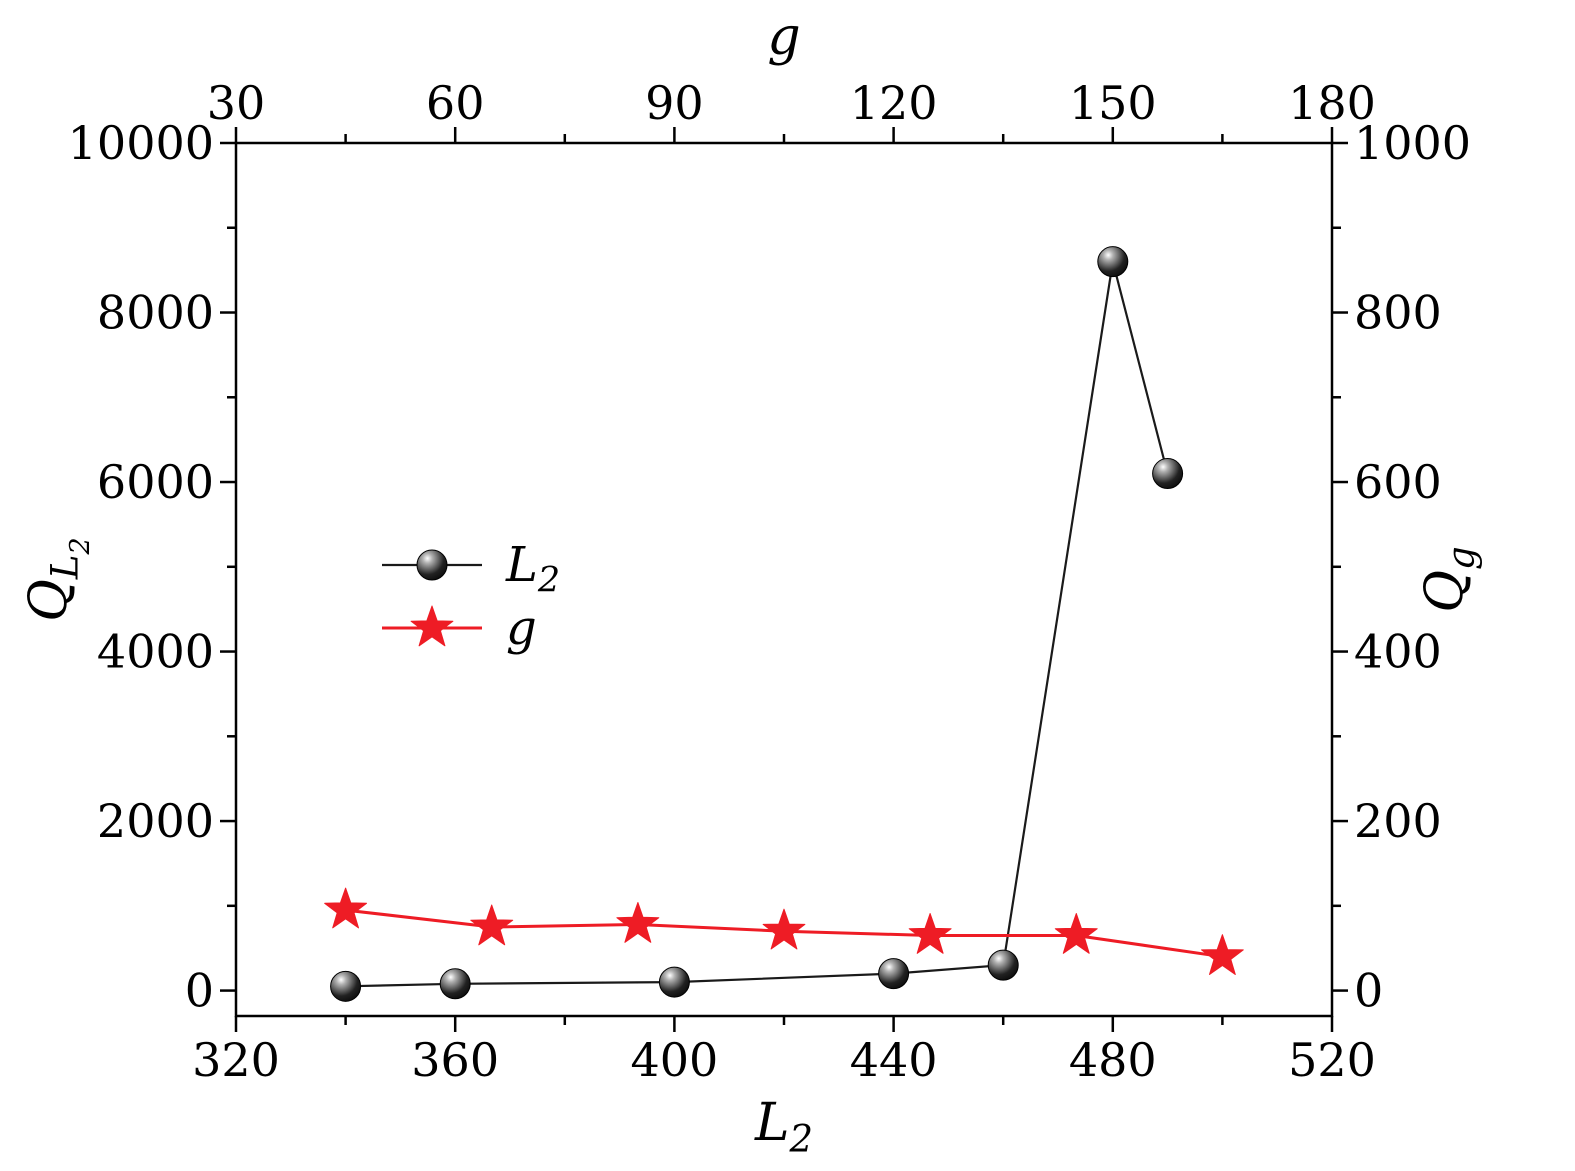 This screenshot has height=1171, width=1575. What do you see at coordinates (455, 103) in the screenshot?
I see `top-tick-label: 60` at bounding box center [455, 103].